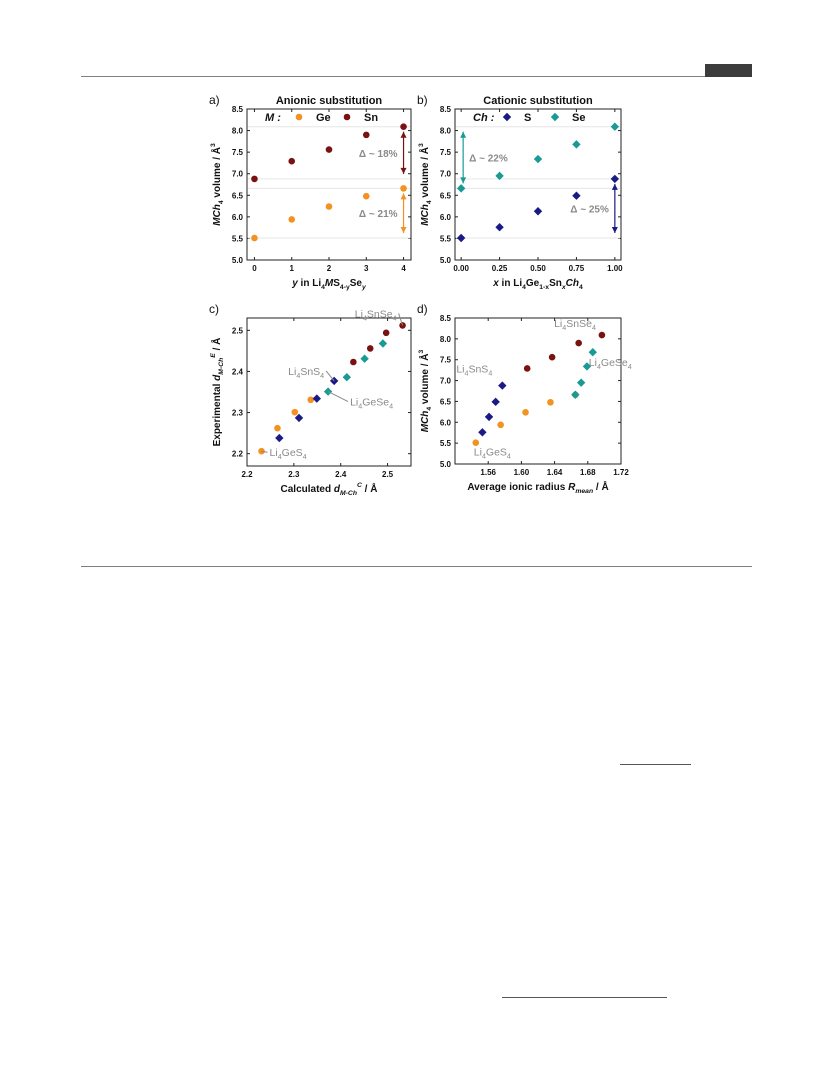 The height and width of the screenshot is (1091, 833). What do you see at coordinates (294, 474) in the screenshot?
I see `x-tick-label: 2.3` at bounding box center [294, 474].